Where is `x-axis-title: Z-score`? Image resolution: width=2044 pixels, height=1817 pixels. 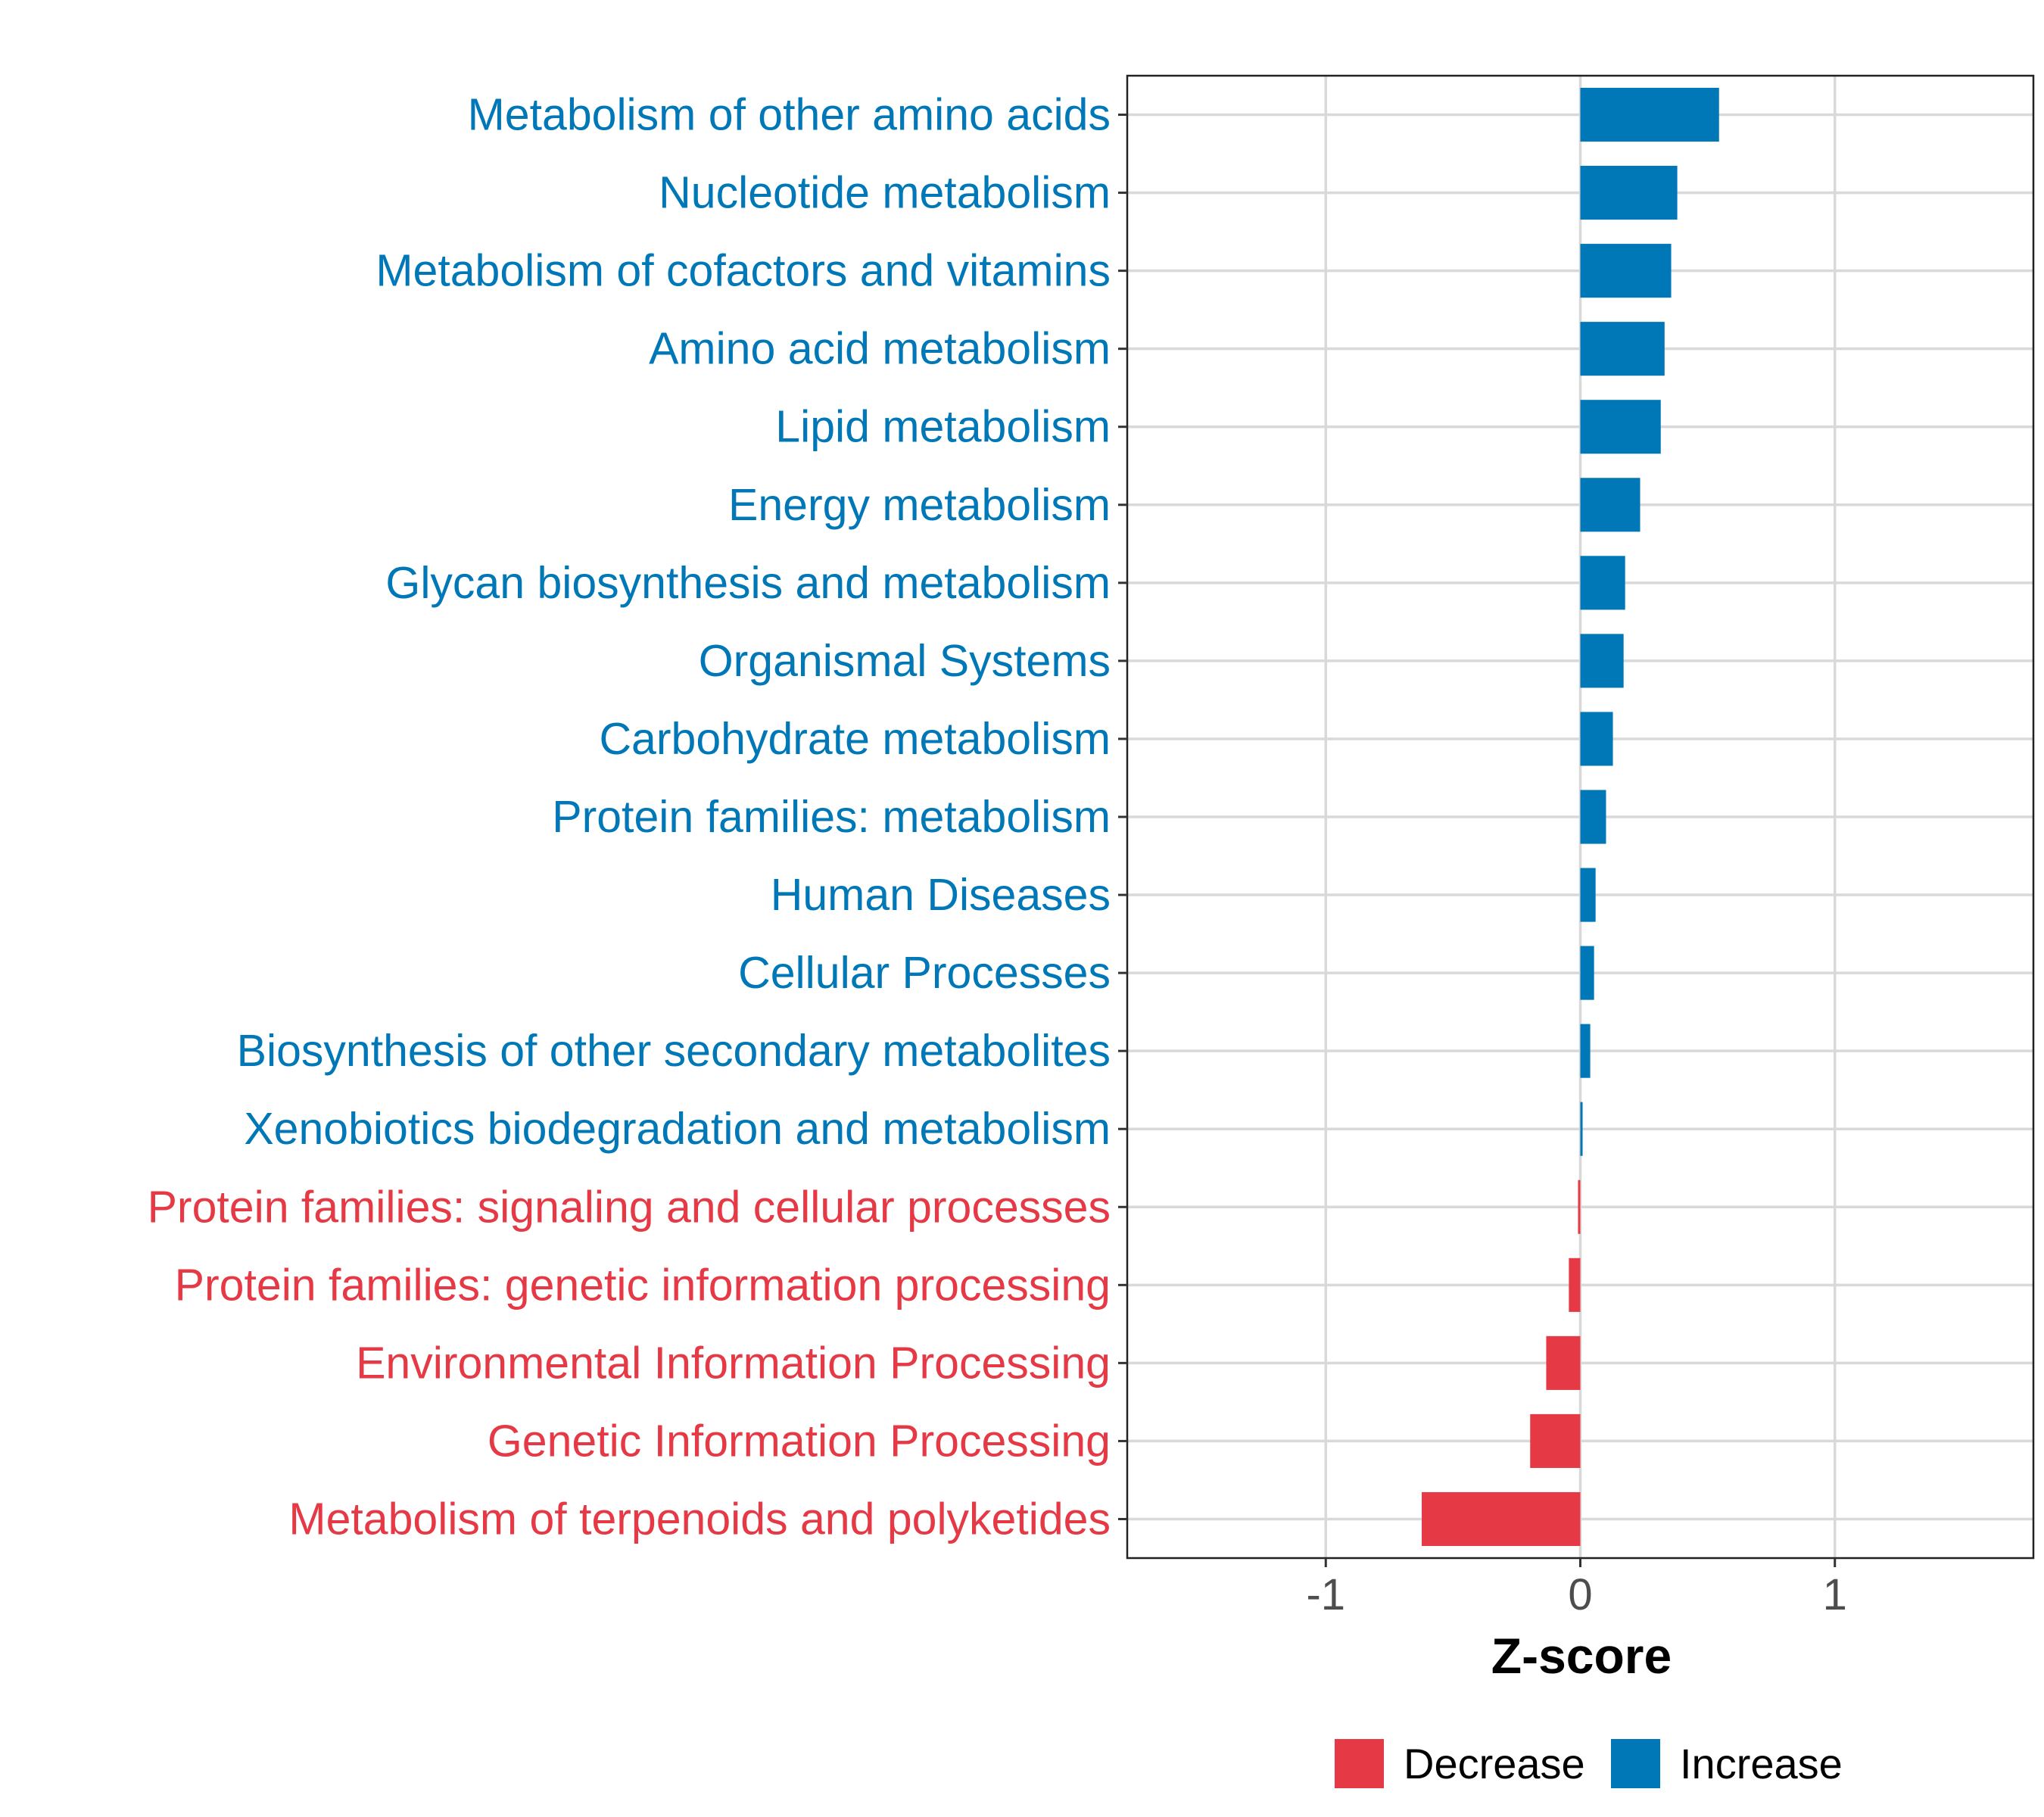
x-axis-title: Z-score is located at coordinates (1581, 1656).